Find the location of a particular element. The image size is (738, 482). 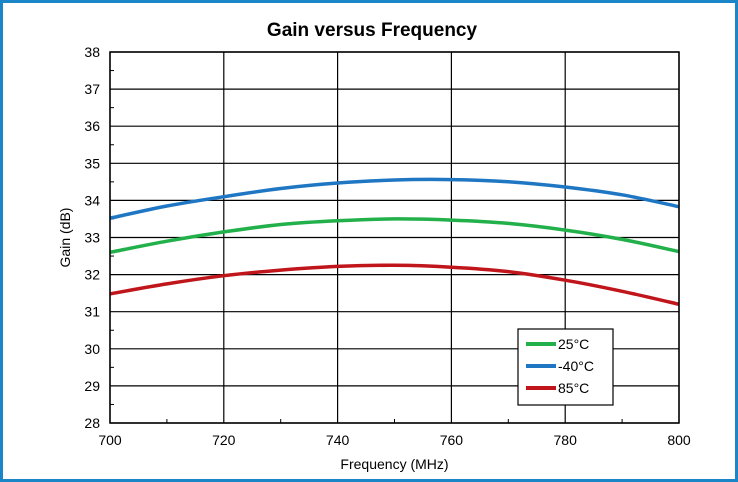

x-axis-label: Frequency (MHz) is located at coordinates (394, 464).